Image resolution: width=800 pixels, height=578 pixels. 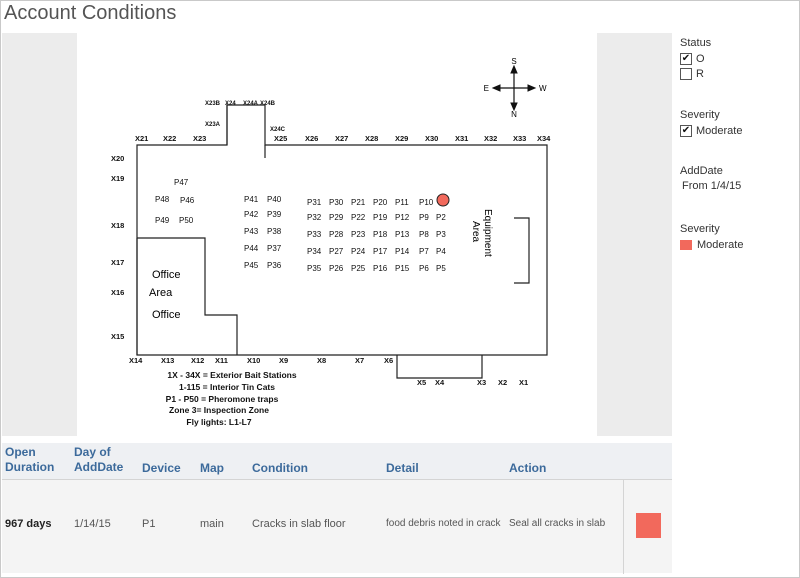 What do you see at coordinates (336, 217) in the screenshot?
I see `trap-p29: P29` at bounding box center [336, 217].